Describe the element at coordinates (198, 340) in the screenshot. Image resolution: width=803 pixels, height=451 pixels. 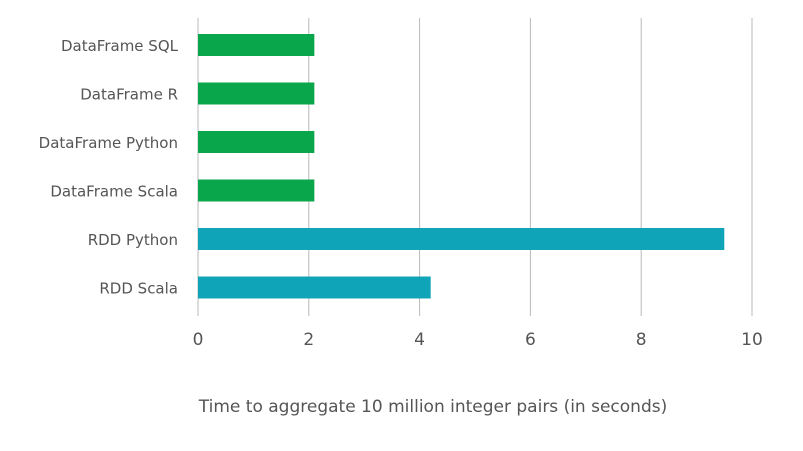
I see `x-tick-label: 0` at that location.